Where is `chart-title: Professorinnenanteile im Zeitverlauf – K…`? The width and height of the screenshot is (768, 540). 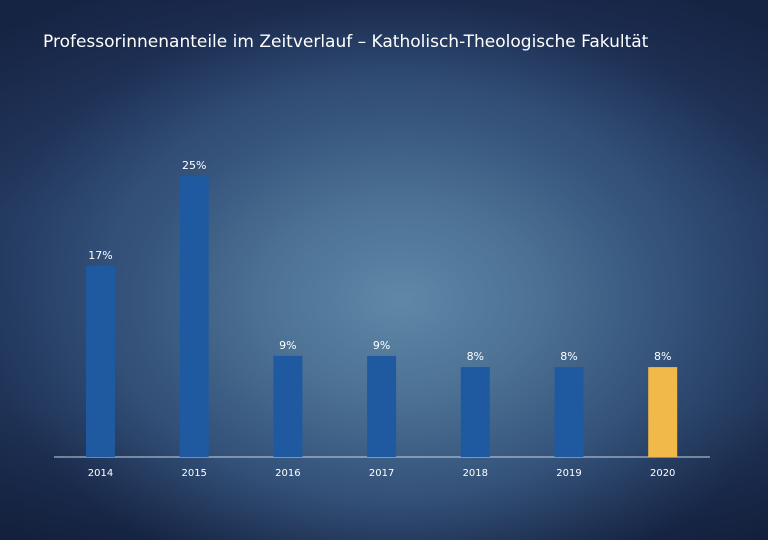
chart-title: Professorinnenanteile im Zeitverlauf – K… is located at coordinates (346, 42).